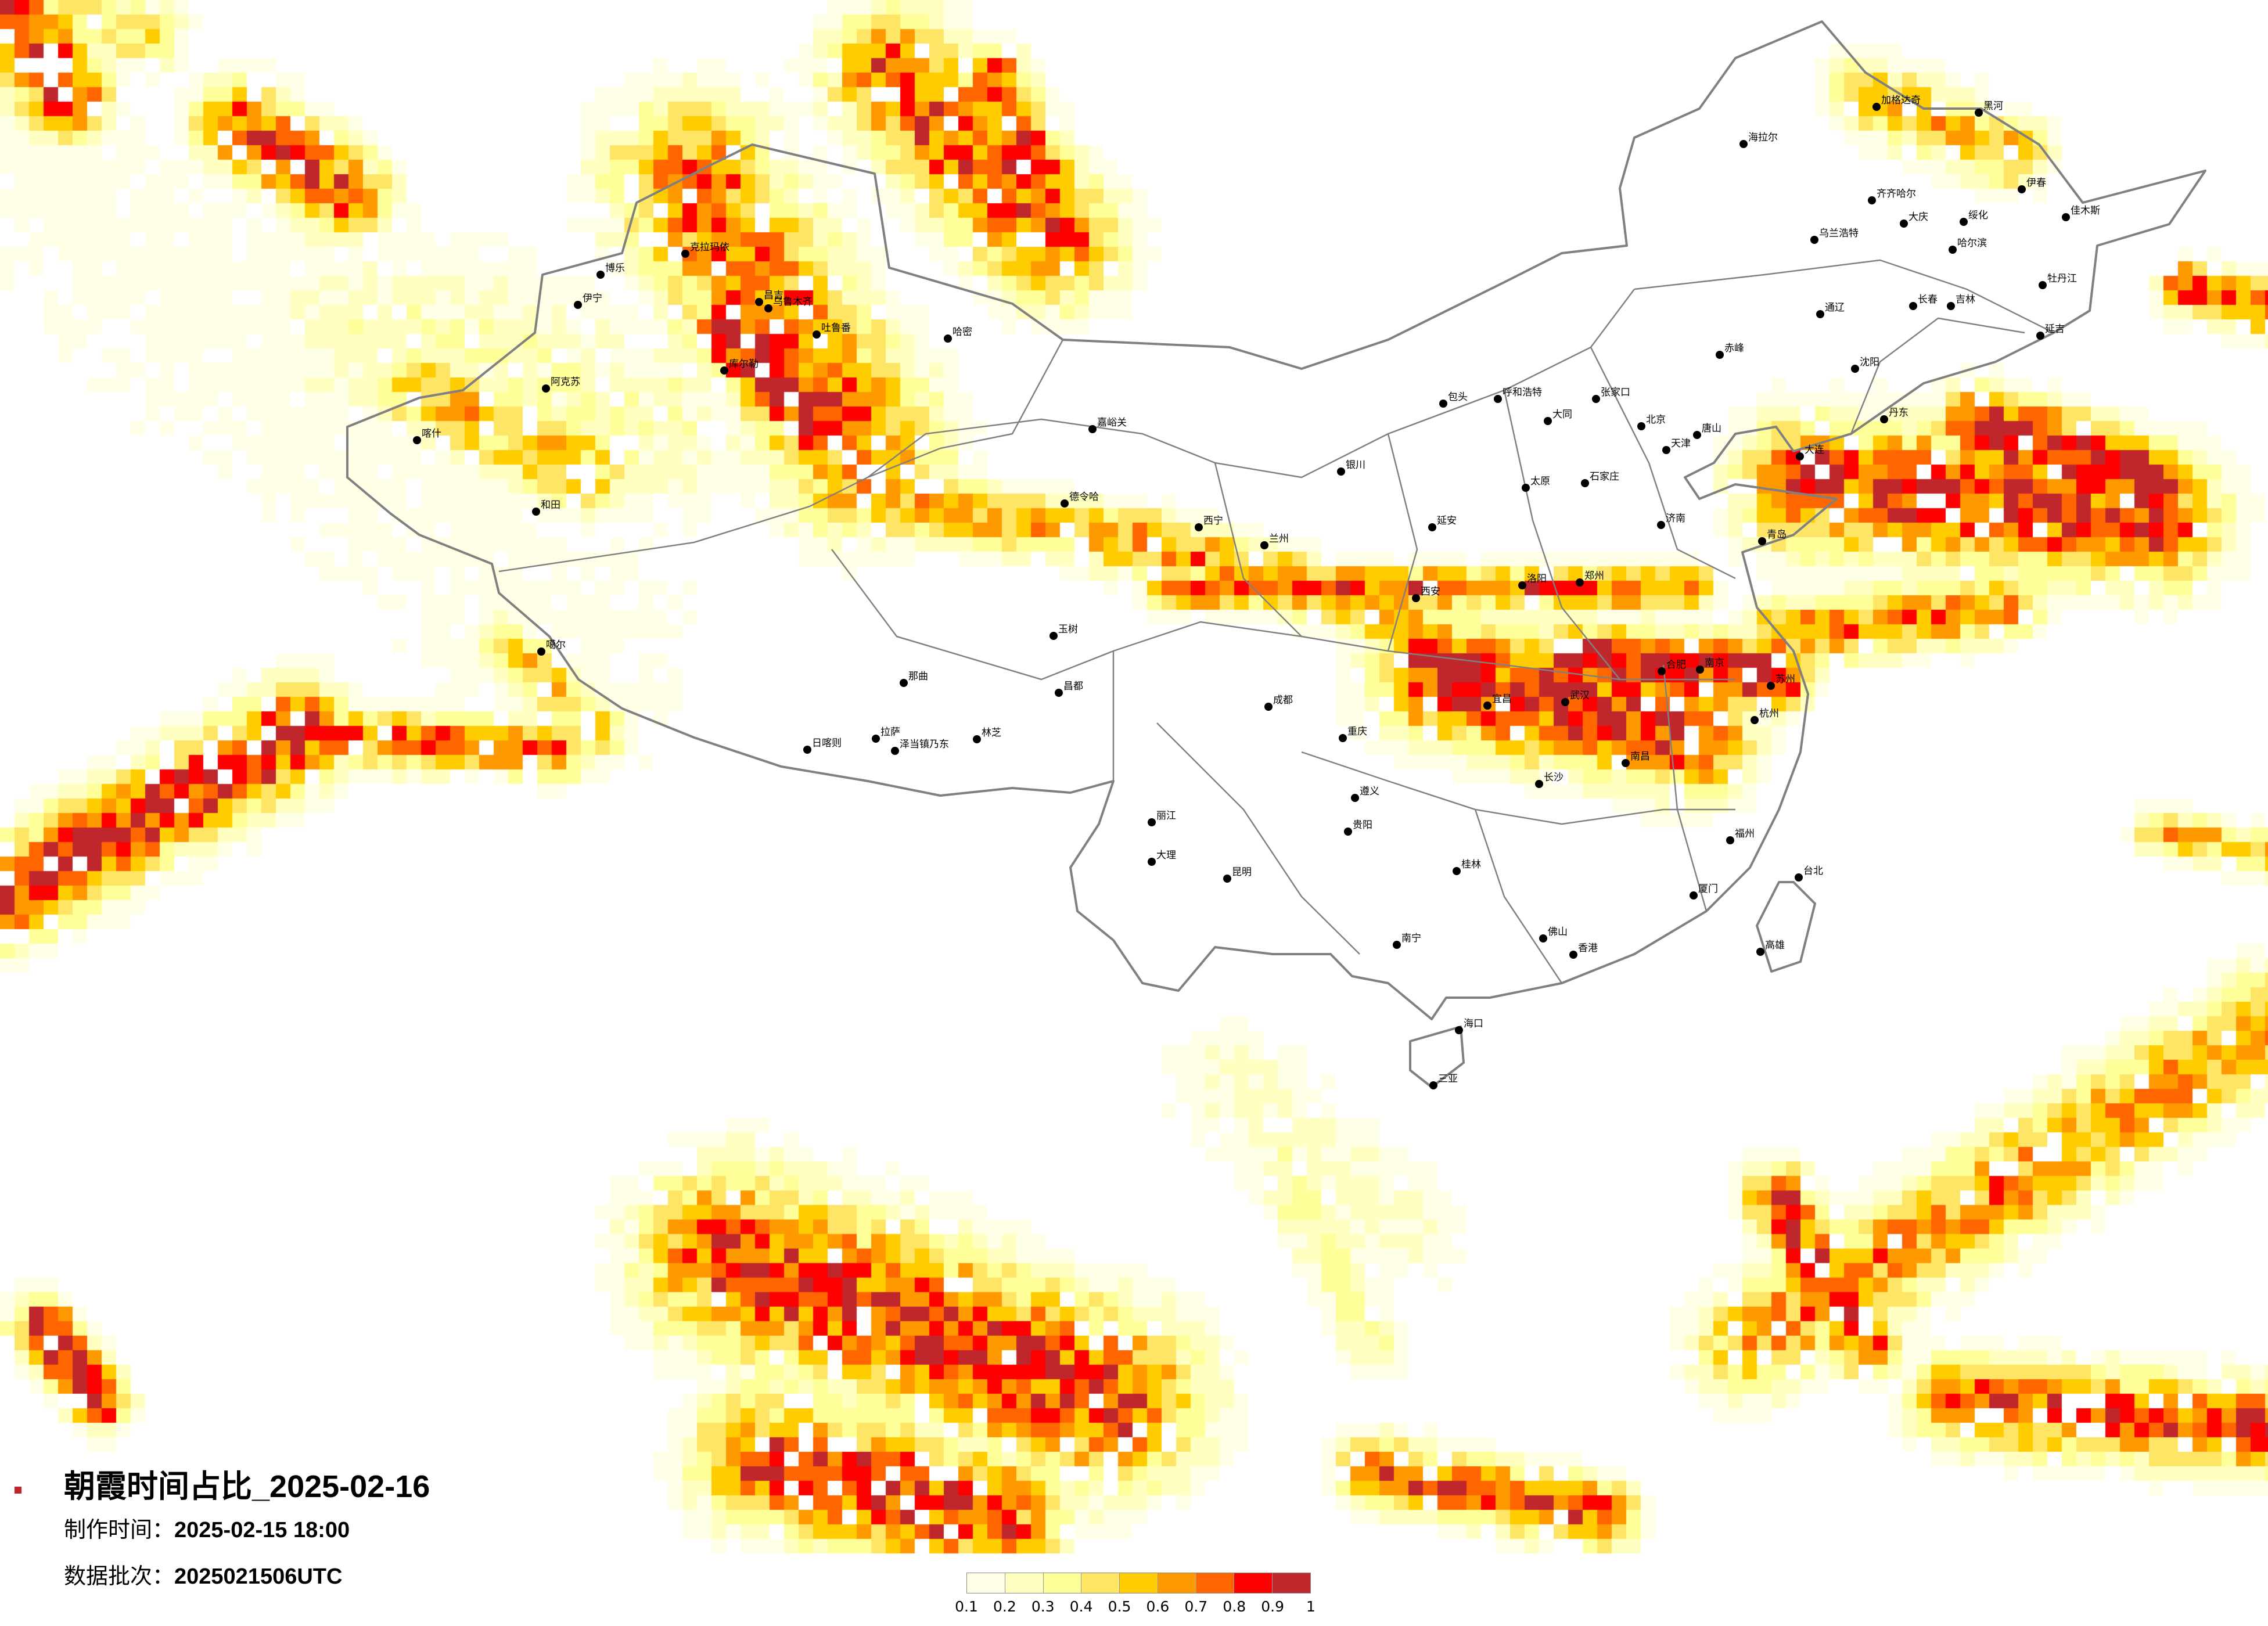 The image size is (2268, 1626). I want to click on city-label: 包头, so click(1458, 397).